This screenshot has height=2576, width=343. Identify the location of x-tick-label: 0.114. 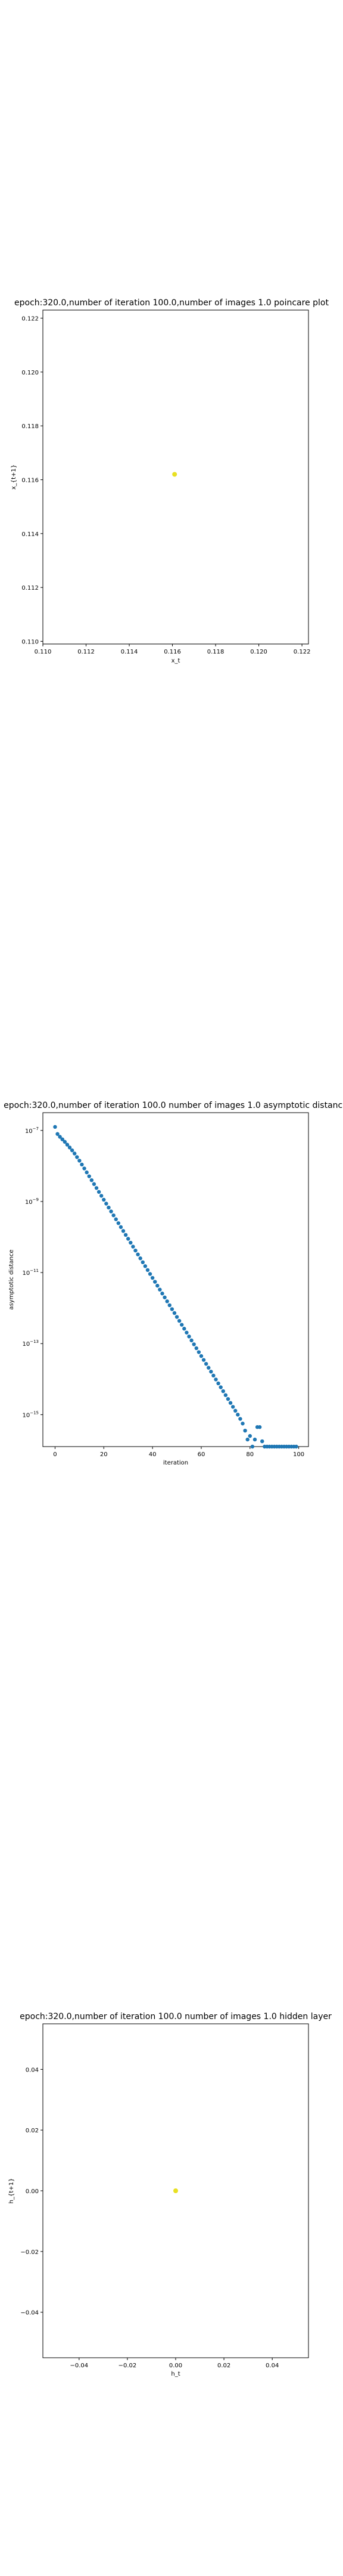
(130, 652).